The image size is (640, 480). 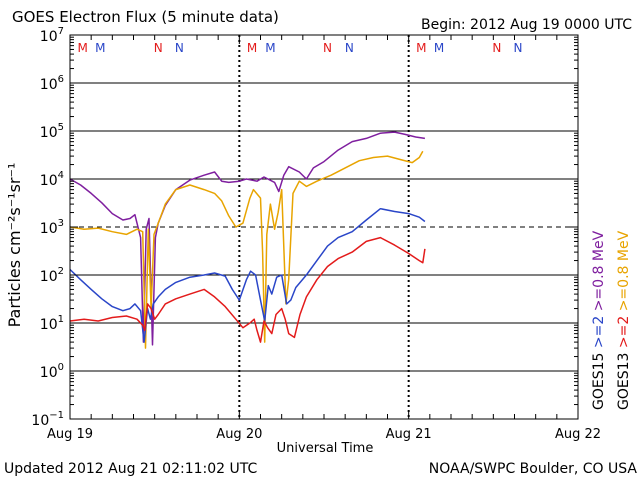 I want to click on y-tick-label: 10³, so click(x=52, y=227).